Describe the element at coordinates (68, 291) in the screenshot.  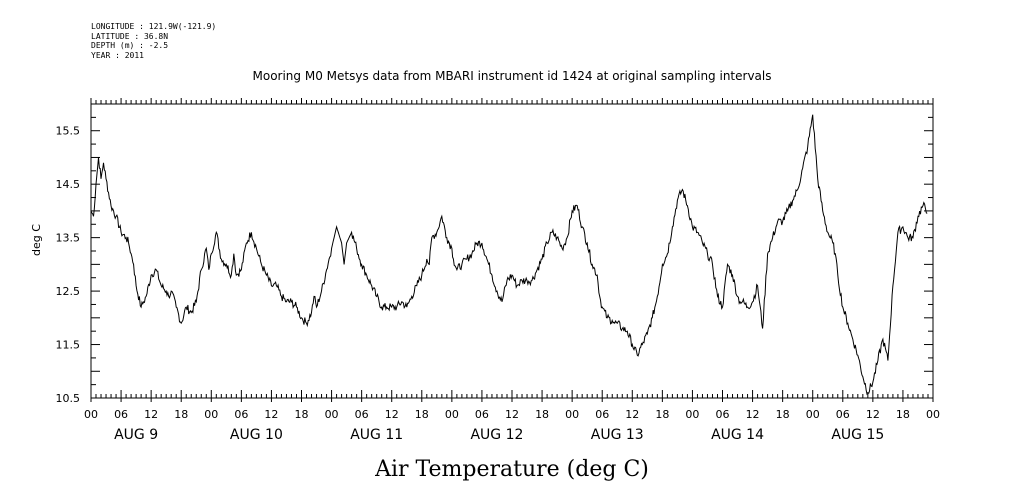
I see `y-tick-label: 12.5` at that location.